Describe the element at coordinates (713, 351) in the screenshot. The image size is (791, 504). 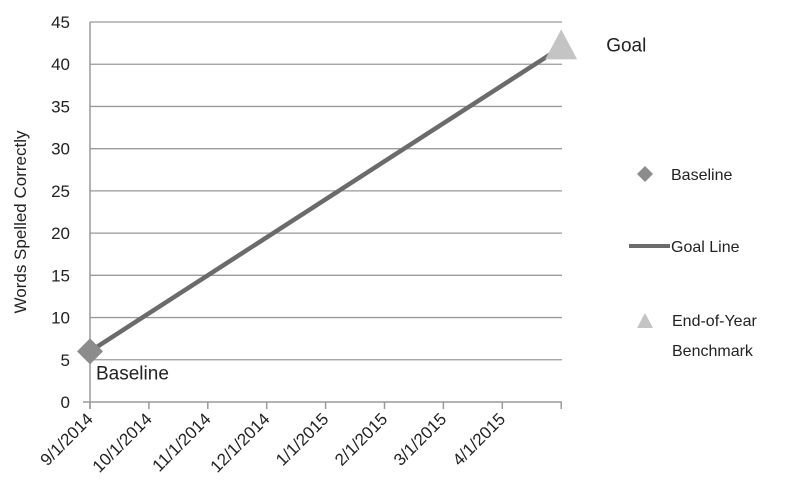
I see `legend-benchmark-label-line2: Benchmark` at that location.